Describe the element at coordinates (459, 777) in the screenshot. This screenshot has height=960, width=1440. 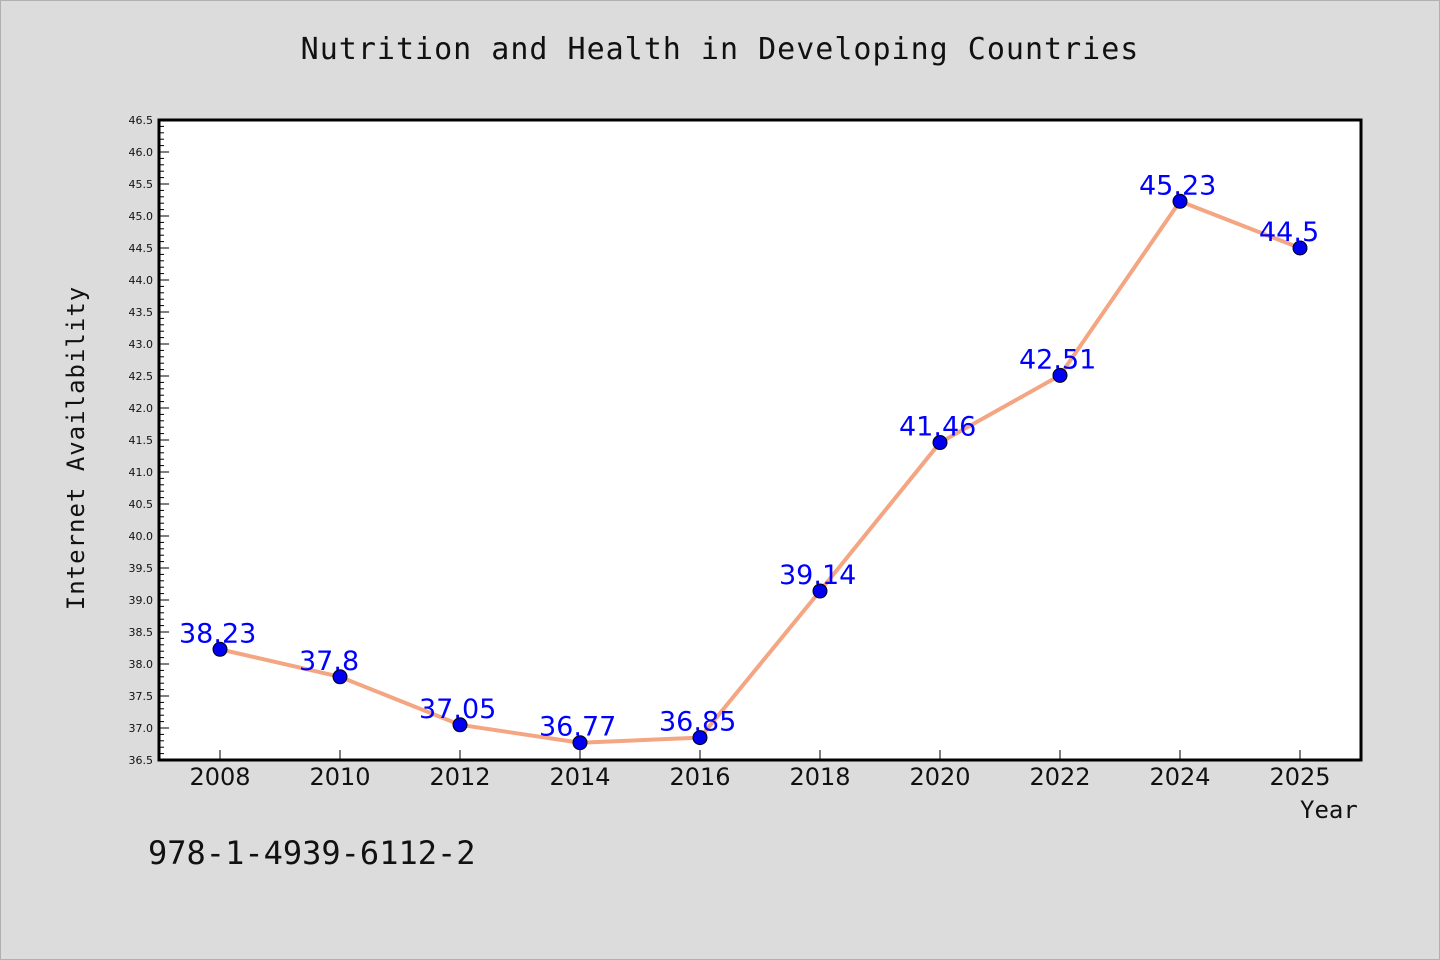
I see `x-tick-label: 2012` at that location.